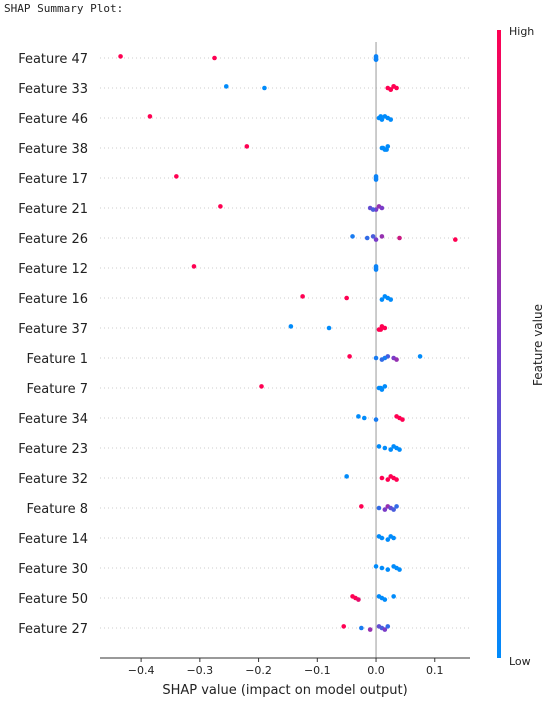 This screenshot has height=701, width=550. What do you see at coordinates (53, 329) in the screenshot?
I see `feature-label: Feature 37` at bounding box center [53, 329].